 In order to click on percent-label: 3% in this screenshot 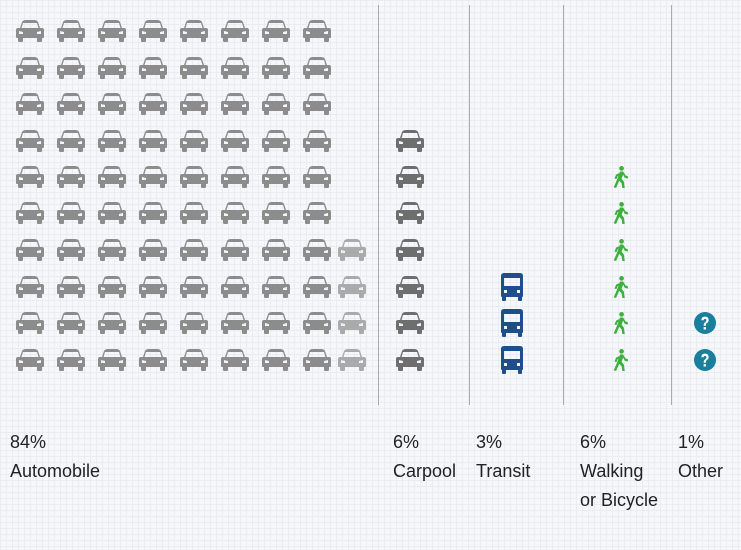, I will do `click(489, 442)`.